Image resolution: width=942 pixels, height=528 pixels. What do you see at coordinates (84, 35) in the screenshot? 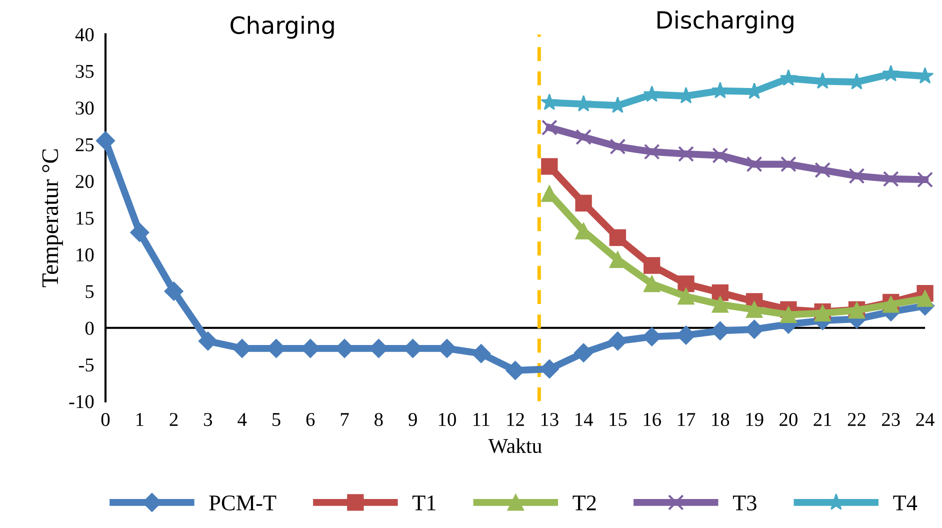
I see `y-tick-label: 40` at bounding box center [84, 35].